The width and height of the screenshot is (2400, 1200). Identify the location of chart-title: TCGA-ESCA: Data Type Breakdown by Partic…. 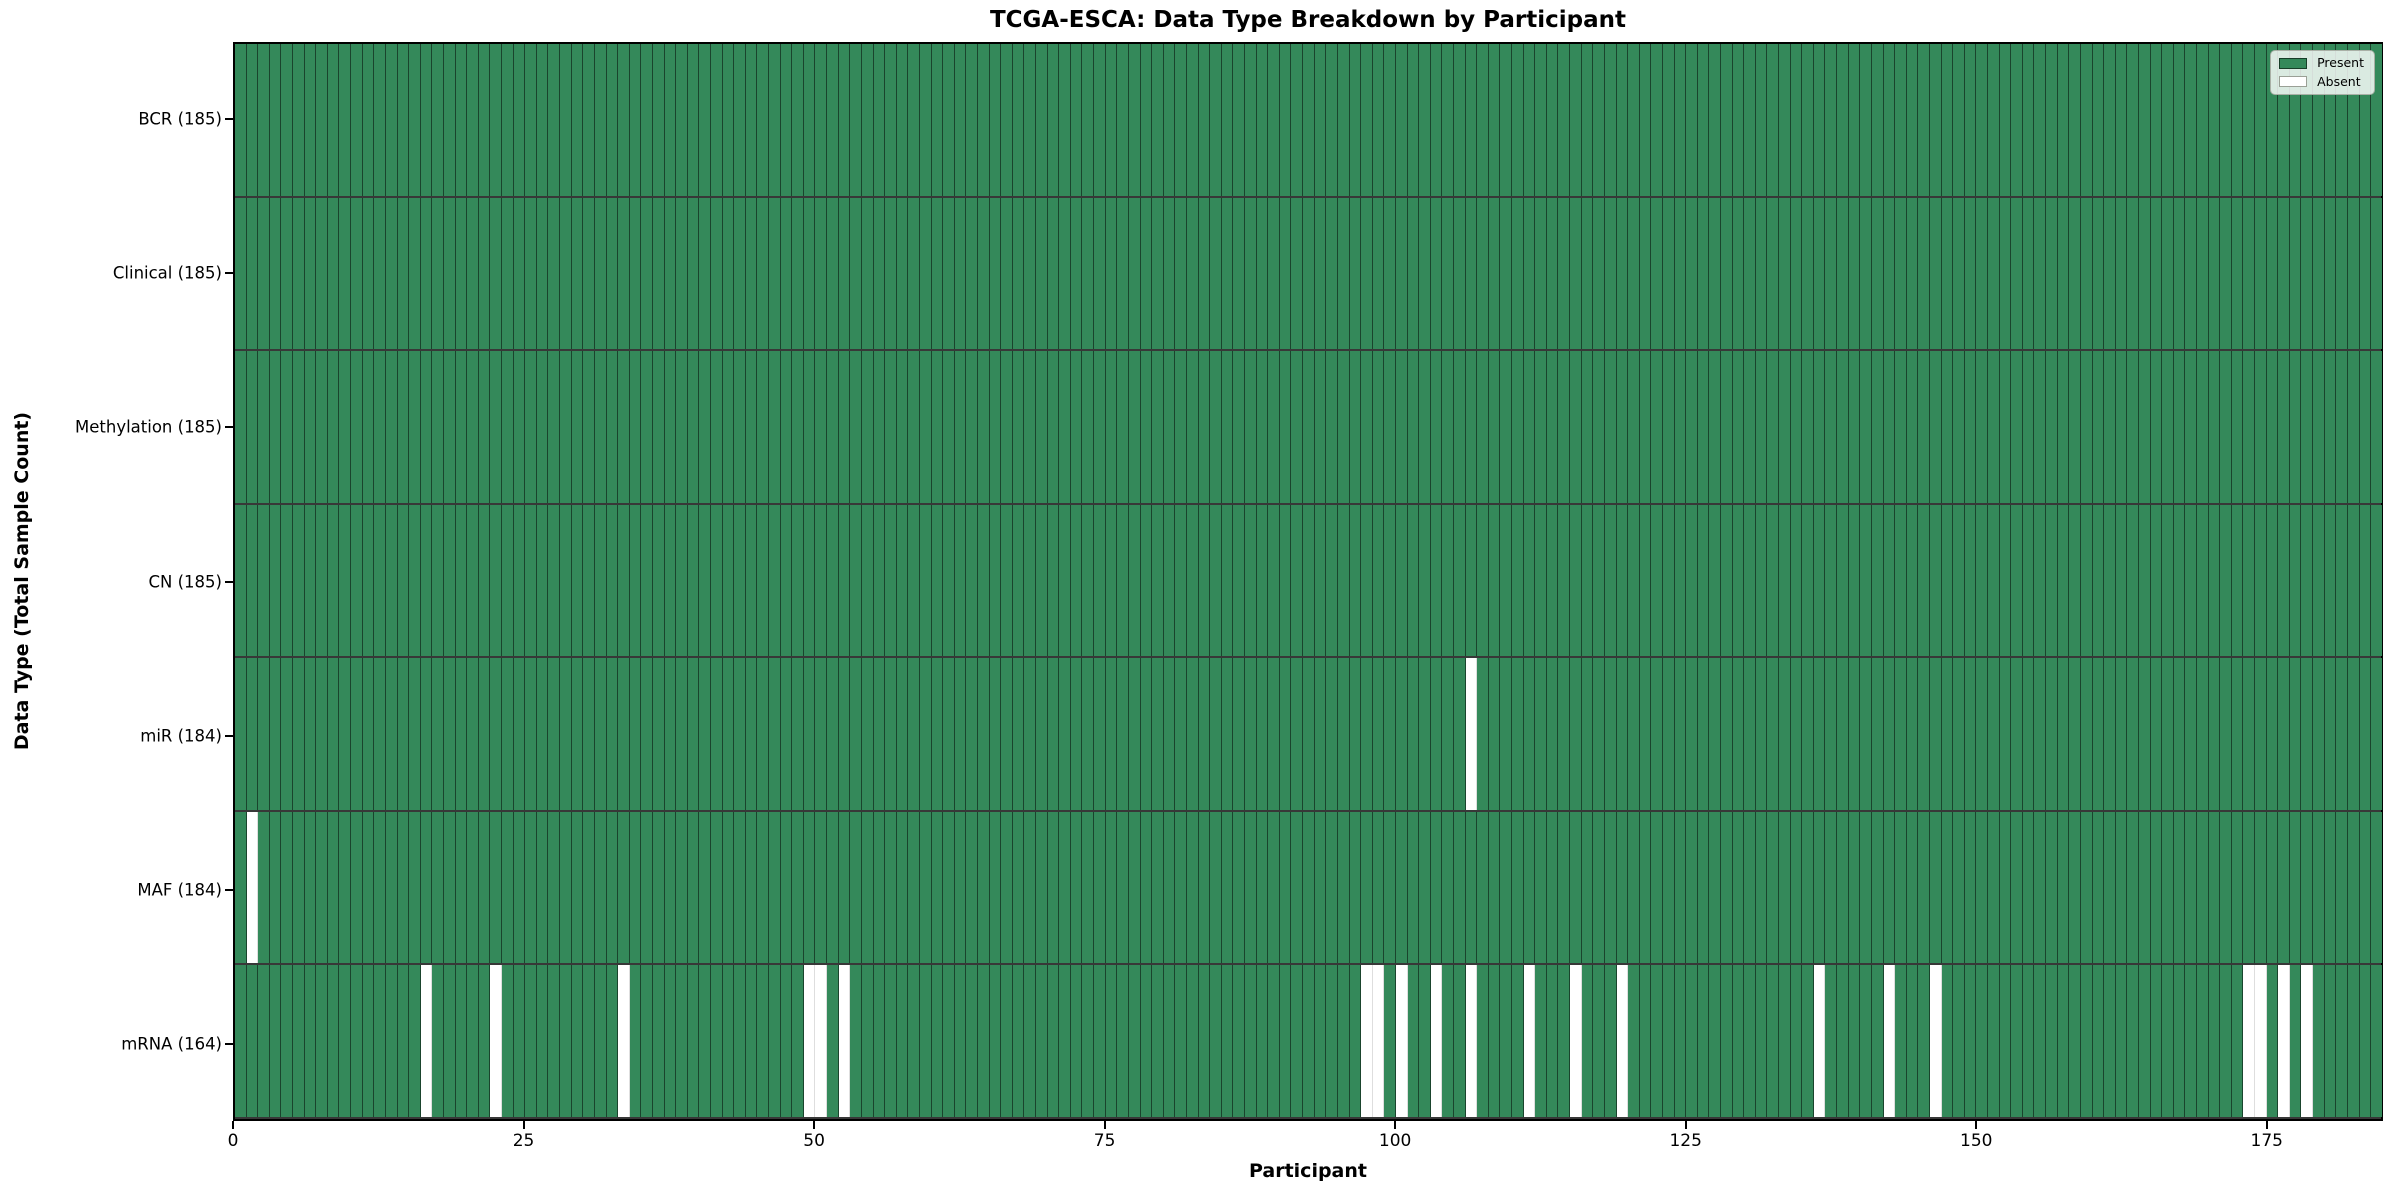
(1308, 20).